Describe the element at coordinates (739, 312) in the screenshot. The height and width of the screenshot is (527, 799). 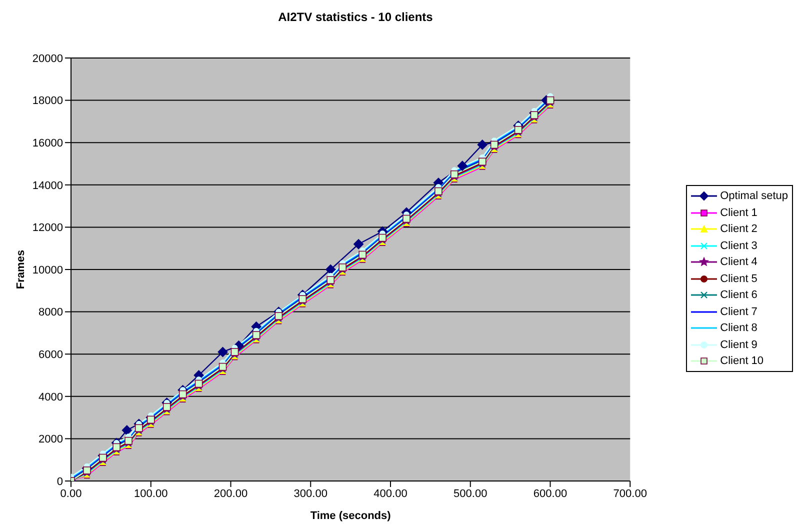
I see `legend-label: Client 7` at that location.